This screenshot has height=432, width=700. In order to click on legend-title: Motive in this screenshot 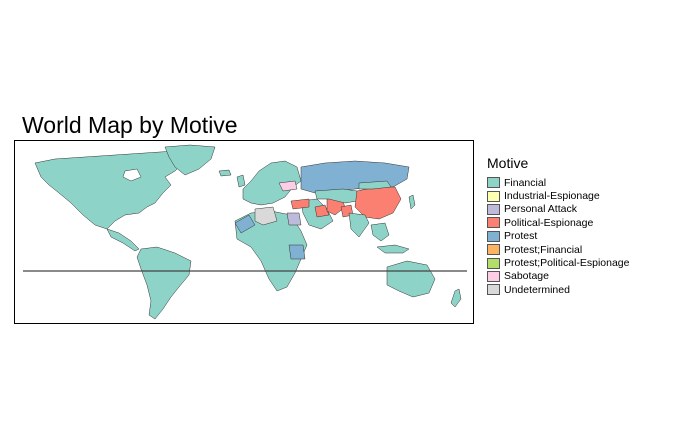, I will do `click(508, 163)`.